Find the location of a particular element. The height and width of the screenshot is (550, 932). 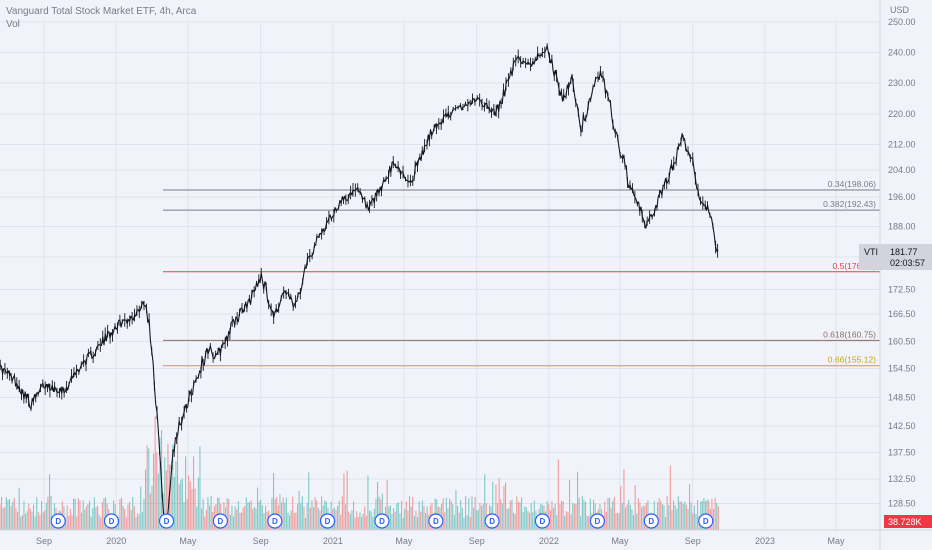

x-tick-label: 2023 is located at coordinates (765, 541).